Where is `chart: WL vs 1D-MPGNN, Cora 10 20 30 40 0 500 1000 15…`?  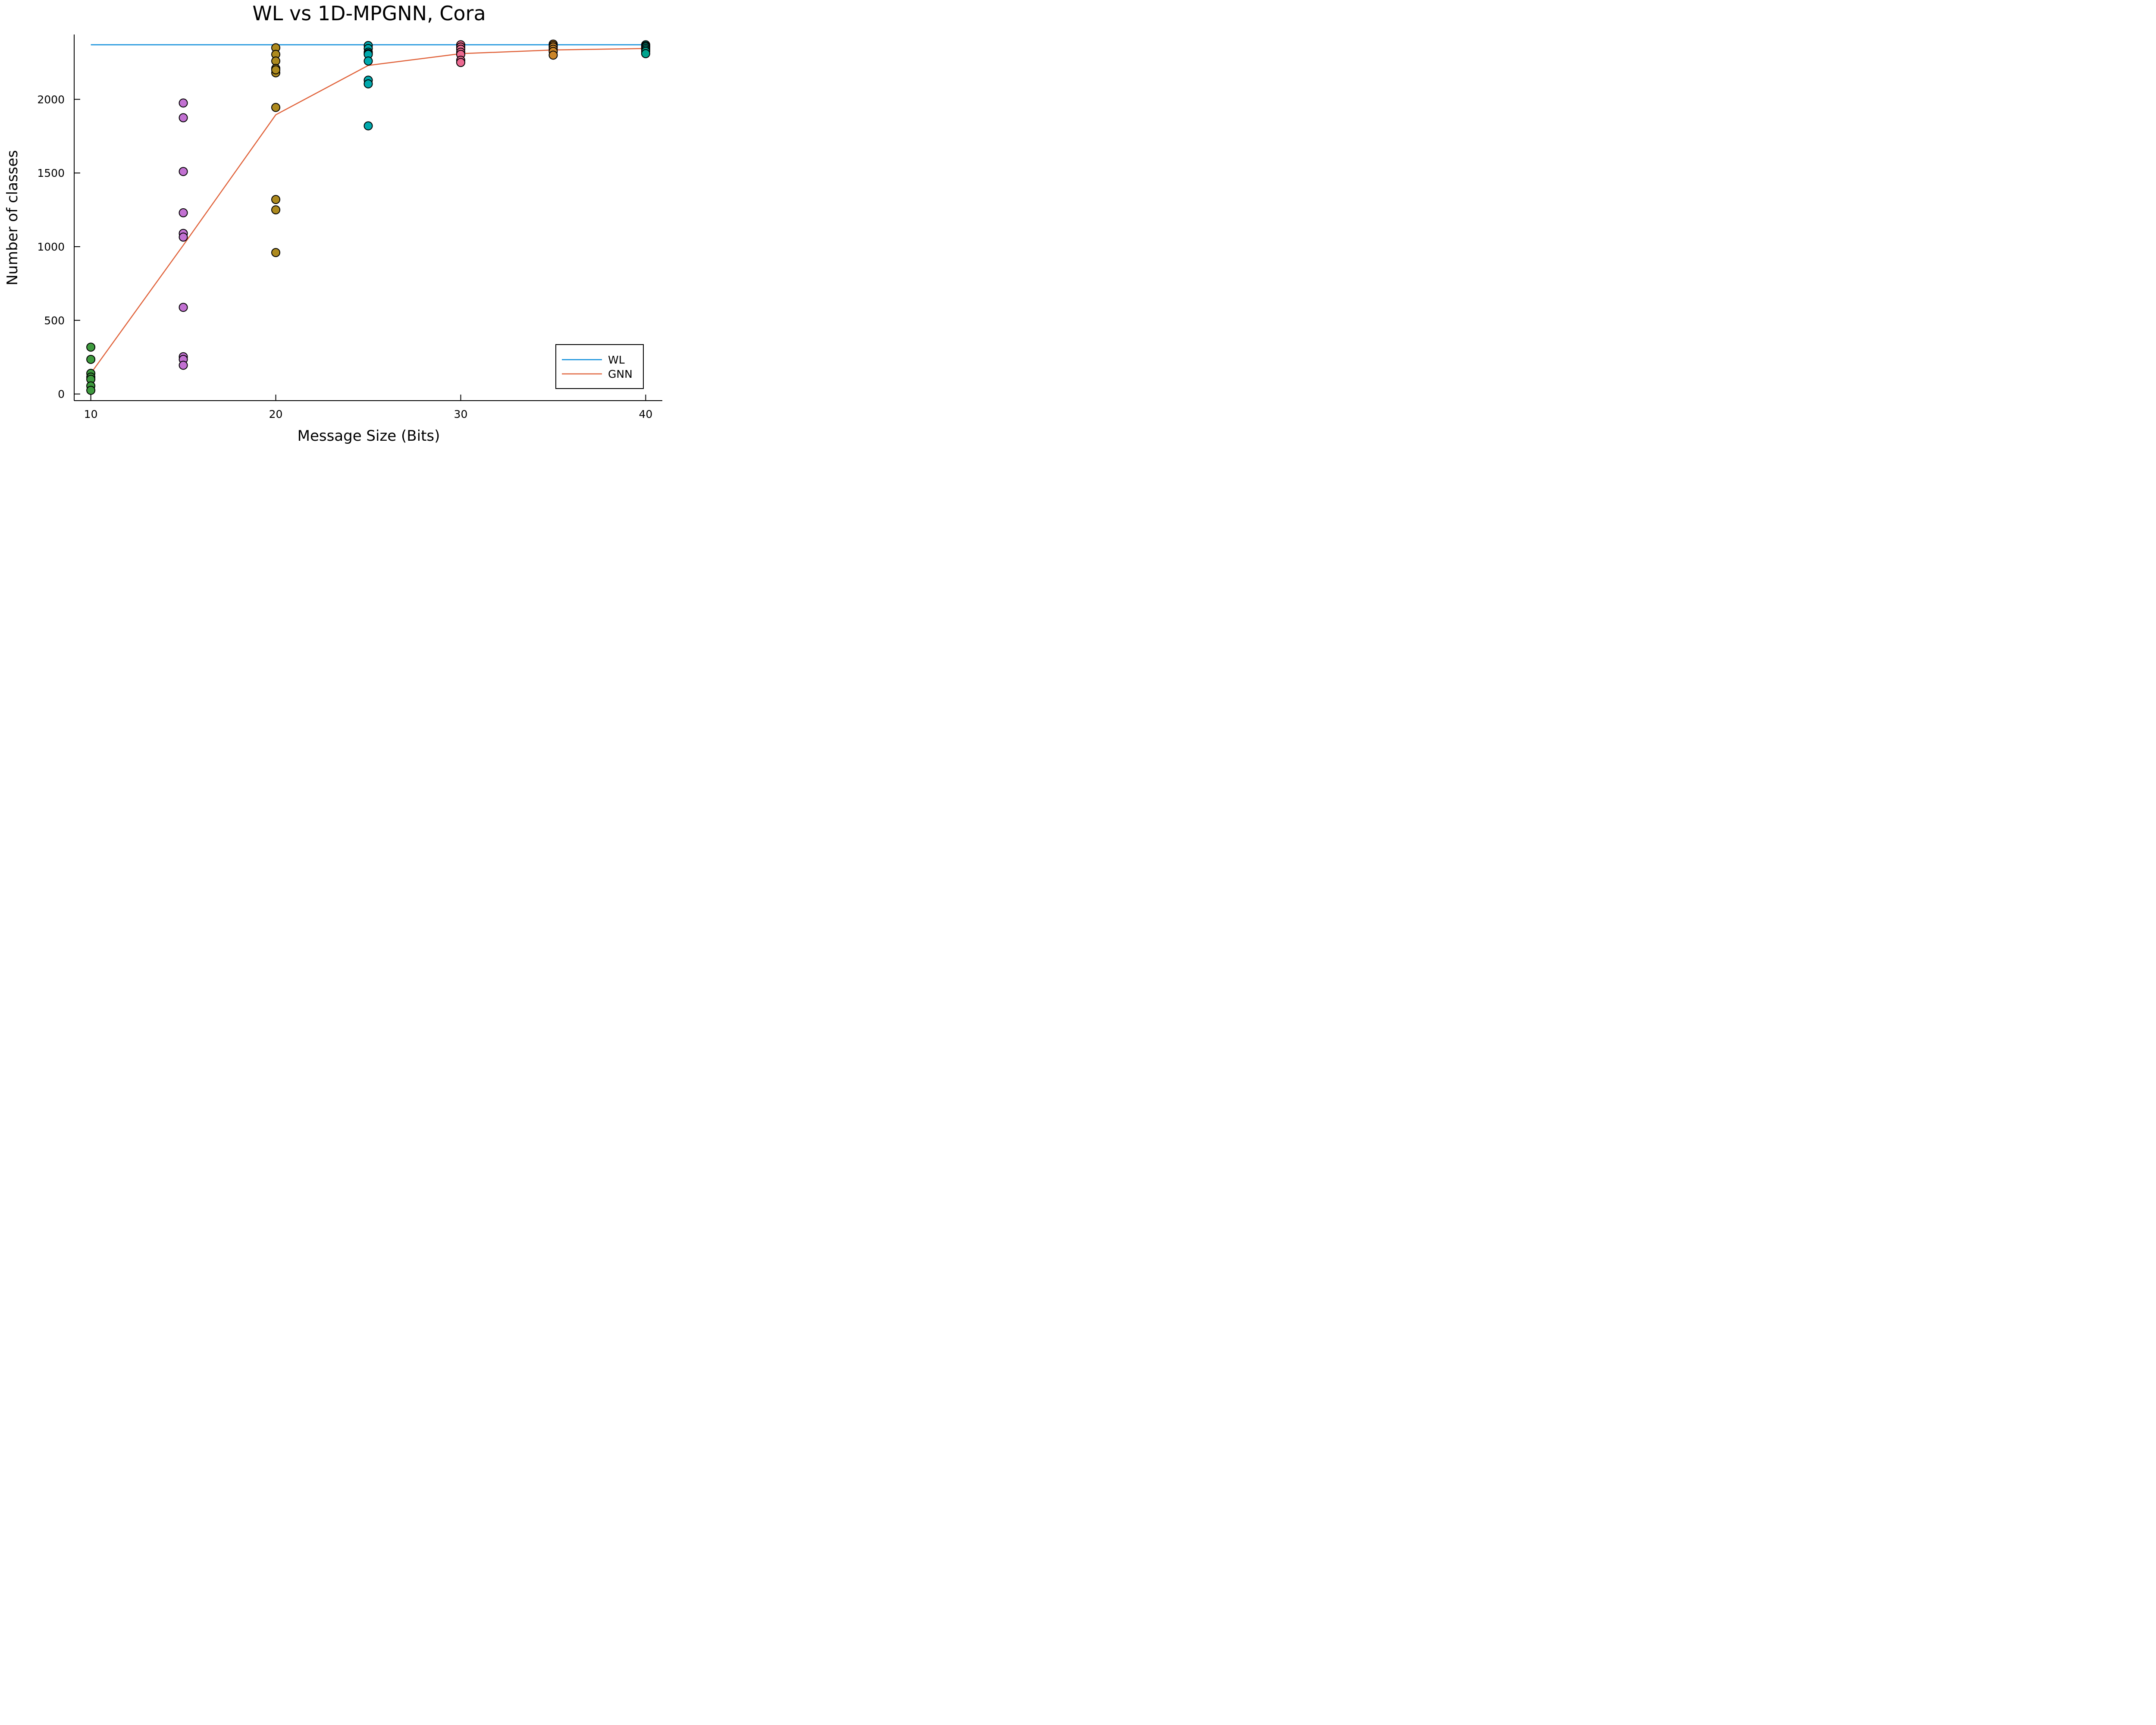 chart: WL vs 1D-MPGNN, Cora 10 20 30 40 0 500 1000 15… is located at coordinates (333, 223).